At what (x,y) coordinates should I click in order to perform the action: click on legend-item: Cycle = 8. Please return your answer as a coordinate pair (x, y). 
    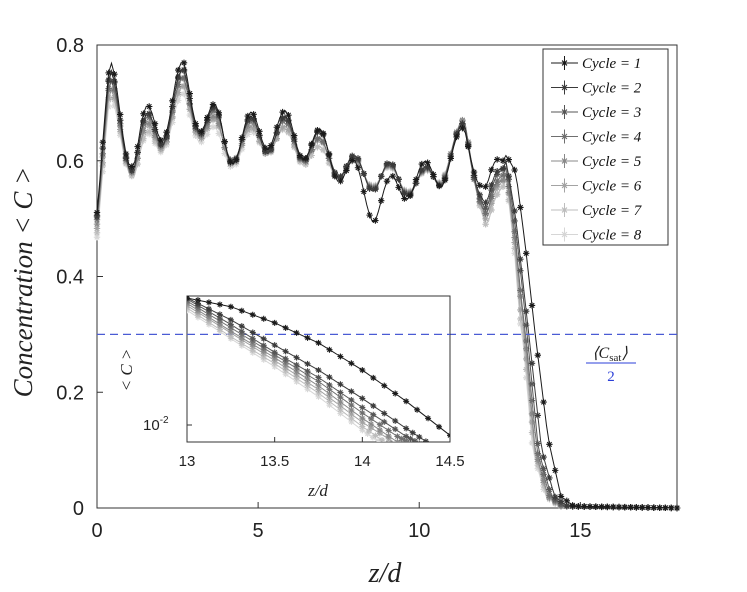
    Looking at the image, I should click on (596, 235).